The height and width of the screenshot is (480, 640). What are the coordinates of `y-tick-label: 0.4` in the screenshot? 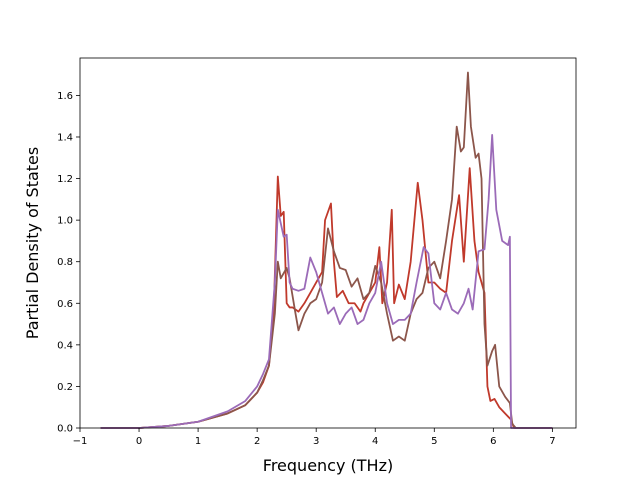 It's located at (65, 345).